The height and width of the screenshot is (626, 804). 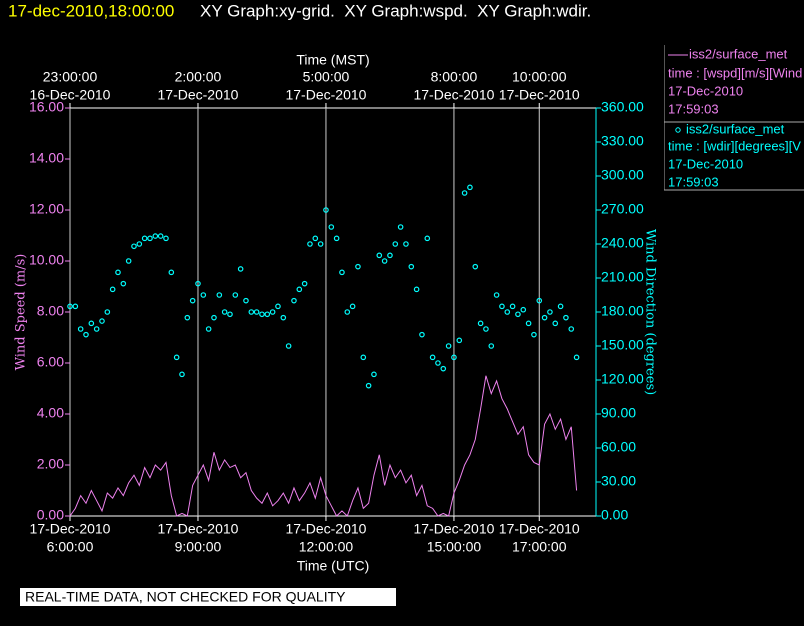 I want to click on legend-detail: time : [wdir][degrees][V, so click(x=734, y=145).